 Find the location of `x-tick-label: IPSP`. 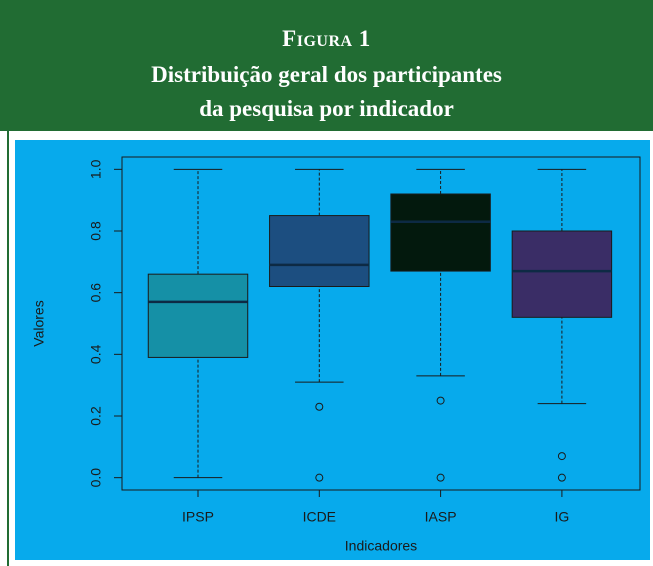

x-tick-label: IPSP is located at coordinates (198, 517).